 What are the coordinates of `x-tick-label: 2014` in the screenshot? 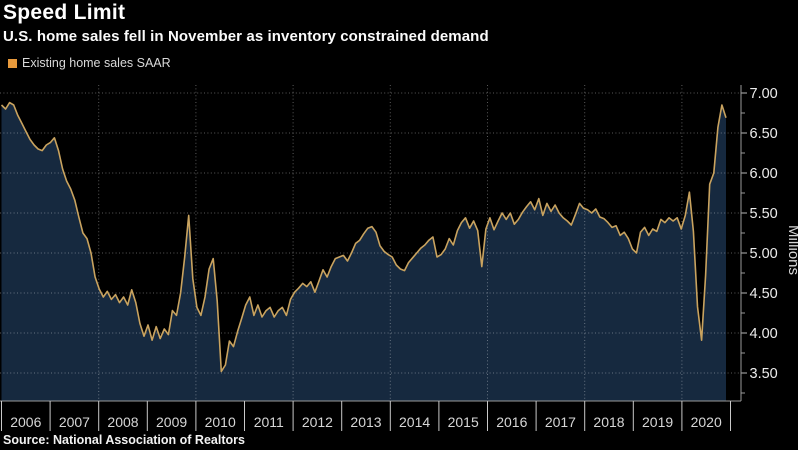 It's located at (414, 422).